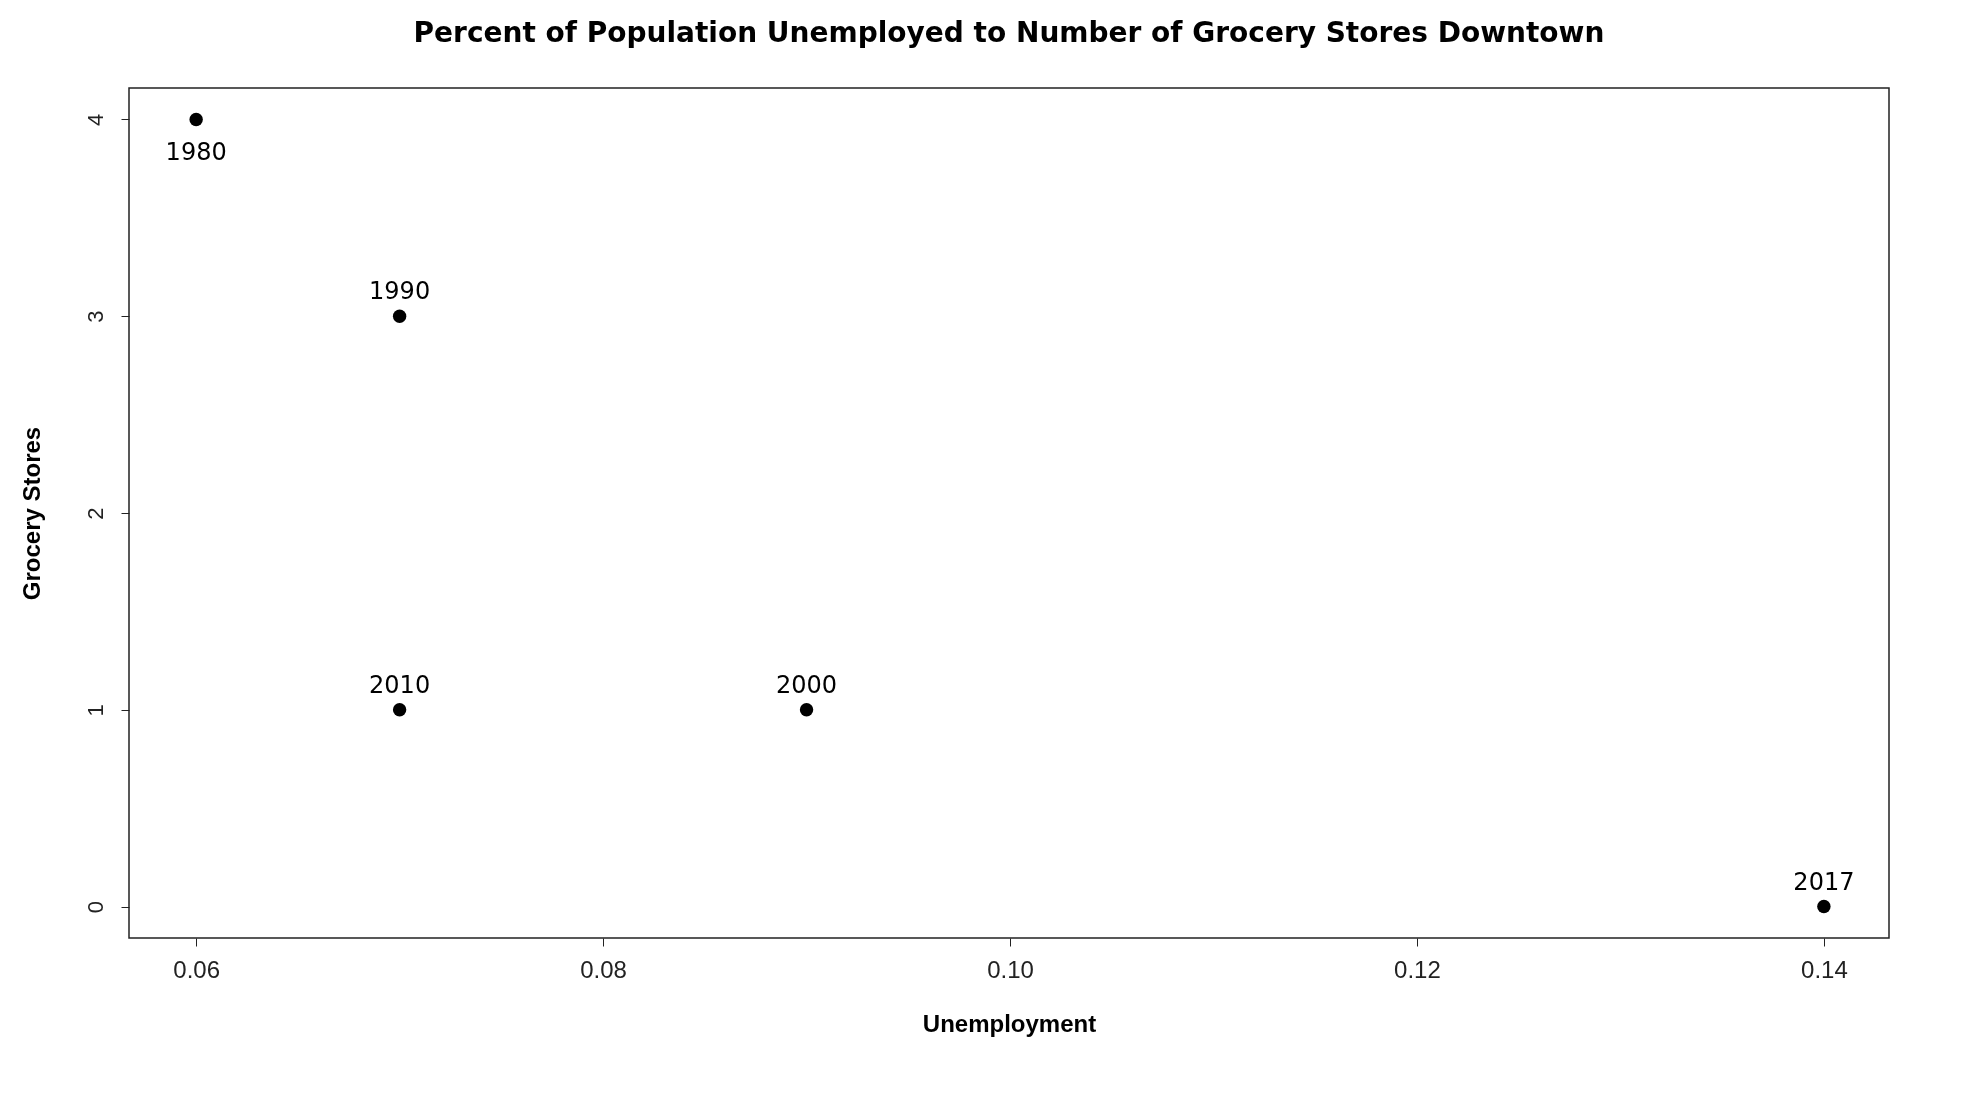  Describe the element at coordinates (807, 684) in the screenshot. I see `annotation: 2000` at that location.